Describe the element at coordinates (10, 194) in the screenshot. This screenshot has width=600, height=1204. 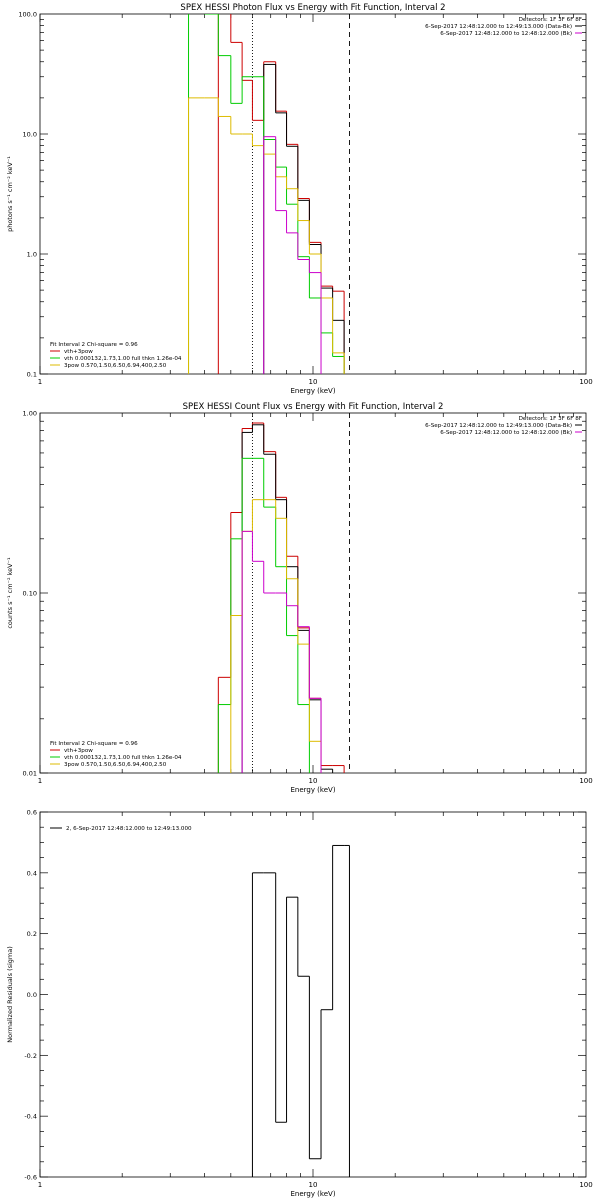
I see `y-axis-label: photons s⁻¹ cm⁻² keV⁻¹` at that location.